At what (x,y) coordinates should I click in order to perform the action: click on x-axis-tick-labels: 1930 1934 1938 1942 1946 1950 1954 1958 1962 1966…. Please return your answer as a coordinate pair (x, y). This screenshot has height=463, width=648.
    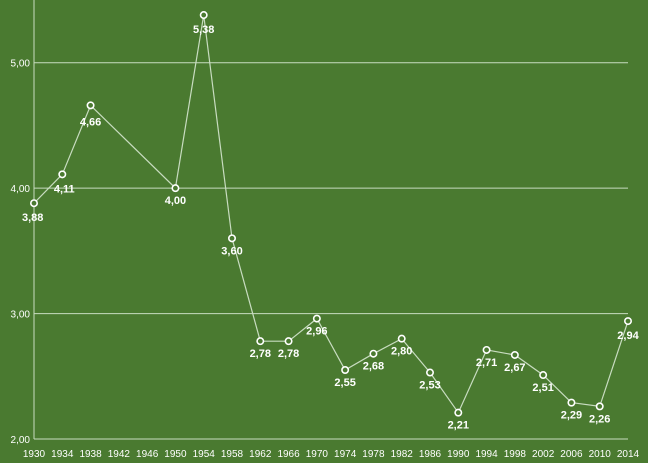
    Looking at the image, I should click on (331, 454).